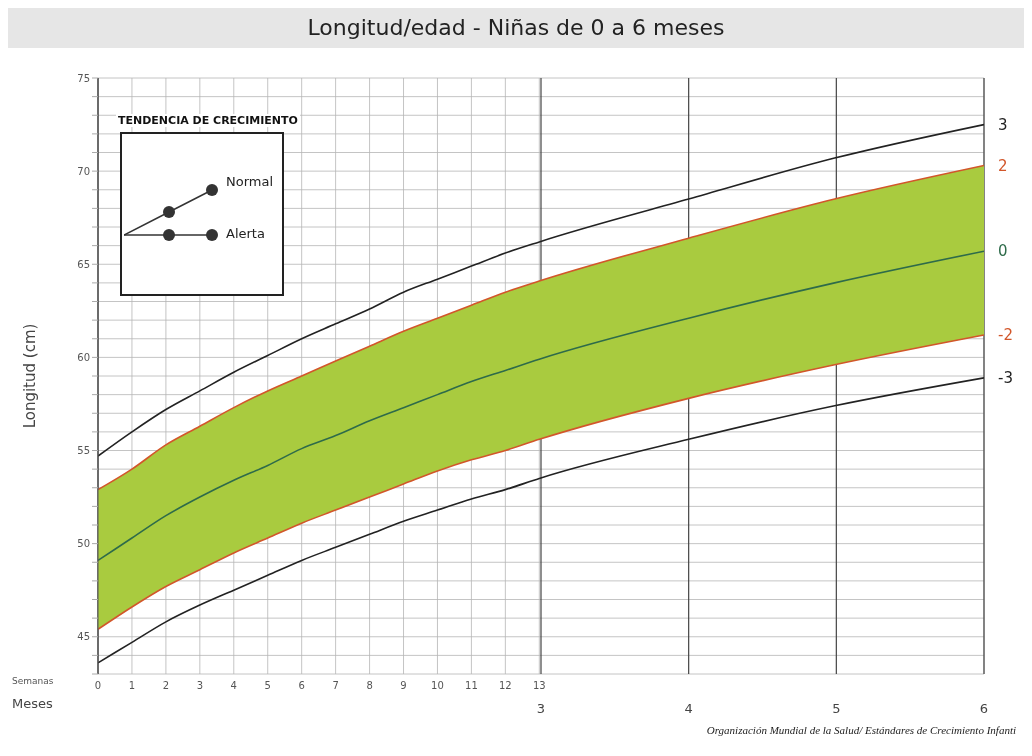  I want to click on series-label: 3, so click(1003, 124).